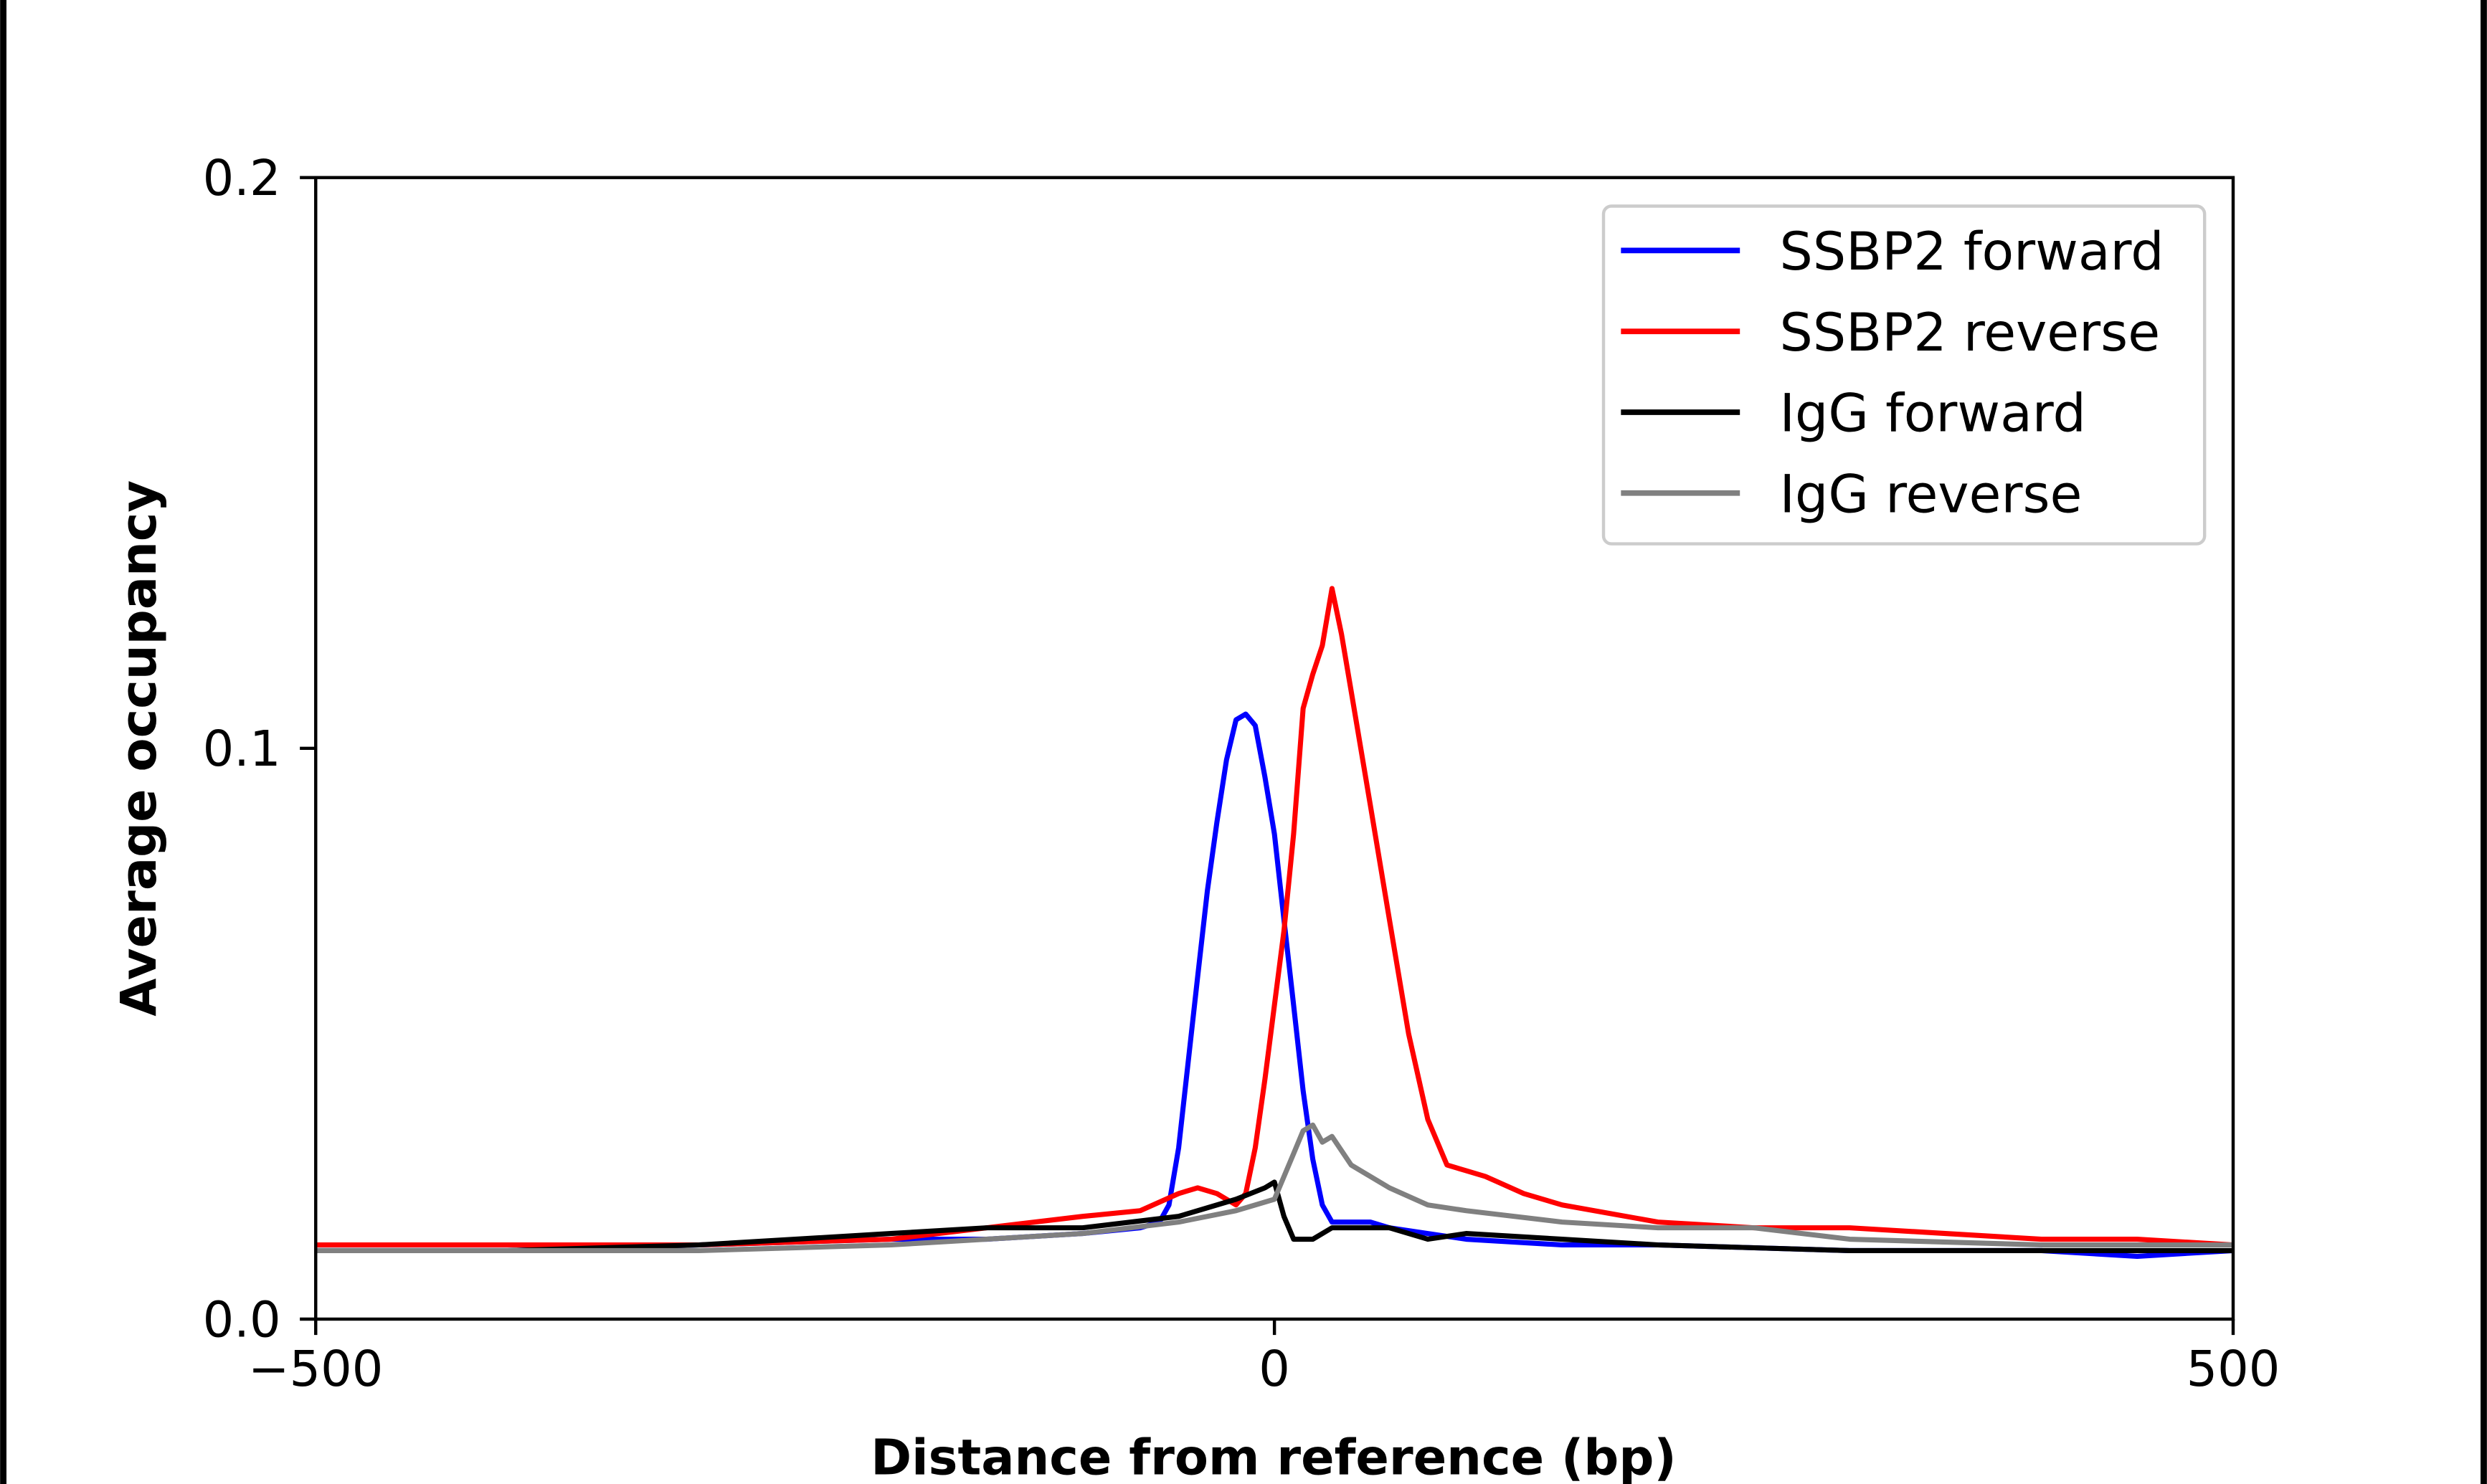 The width and height of the screenshot is (2487, 1484). Describe the element at coordinates (2484, 742) in the screenshot. I see `right-border` at that location.